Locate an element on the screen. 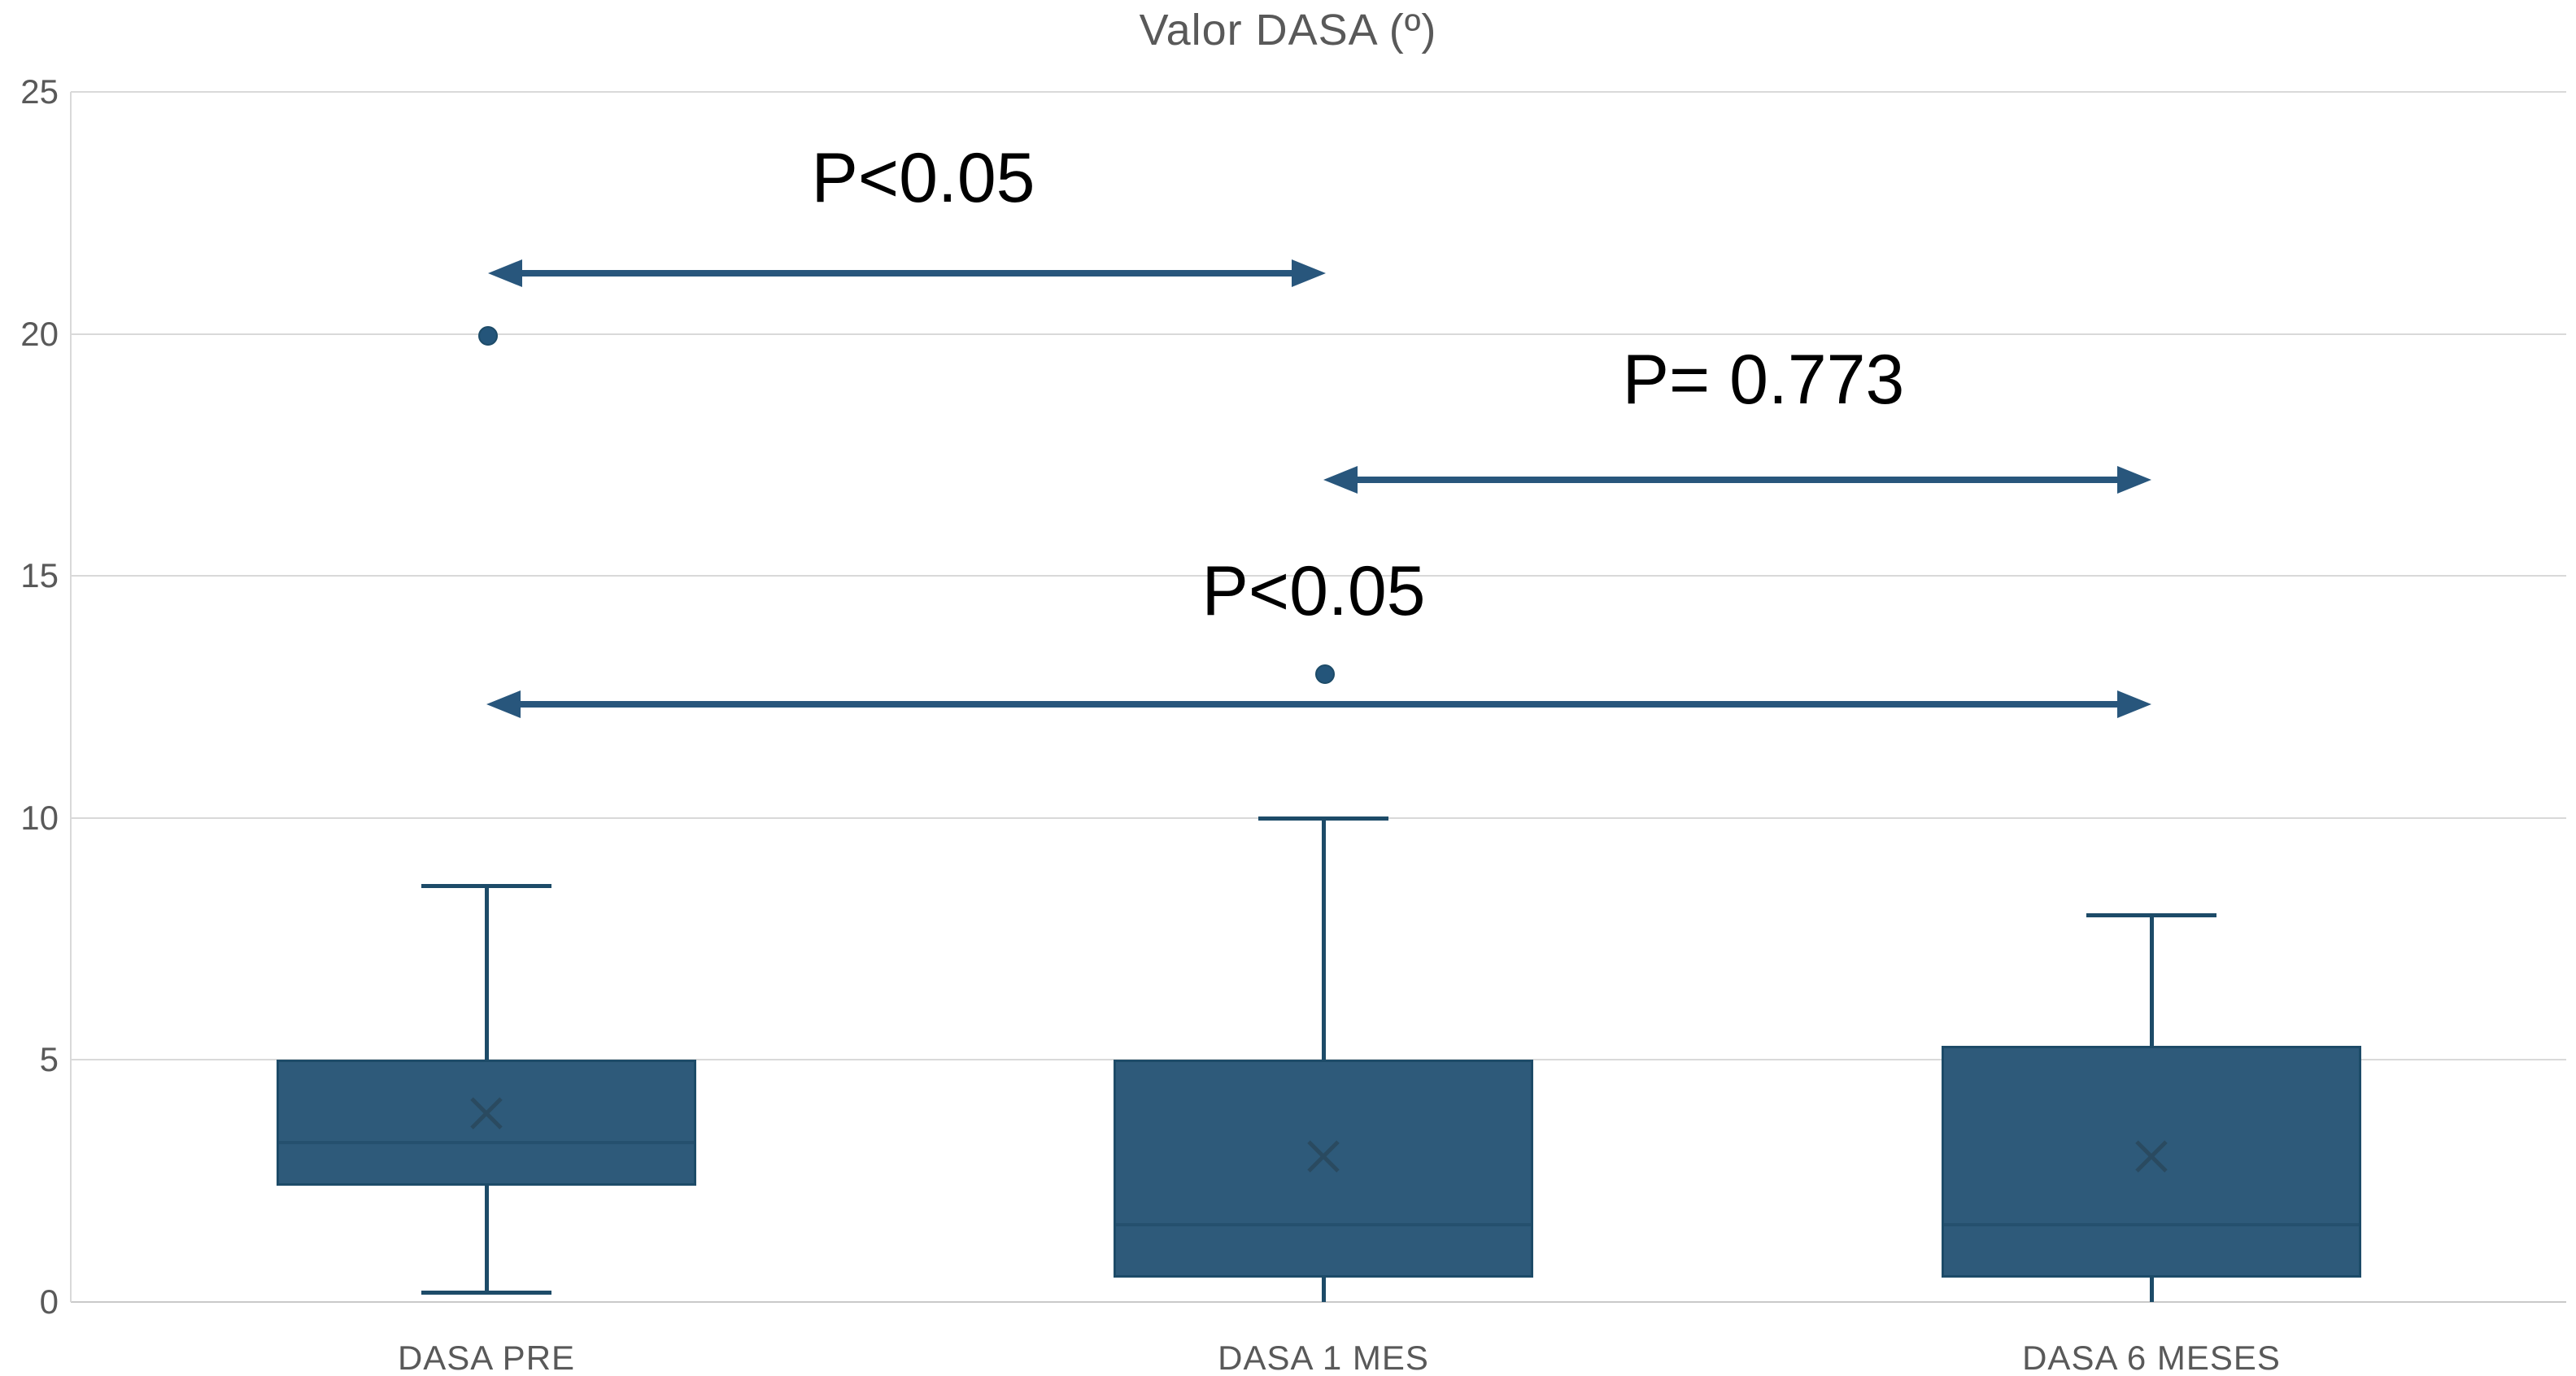 The width and height of the screenshot is (2576, 1376). box-dasa-pre is located at coordinates (486, 1123).